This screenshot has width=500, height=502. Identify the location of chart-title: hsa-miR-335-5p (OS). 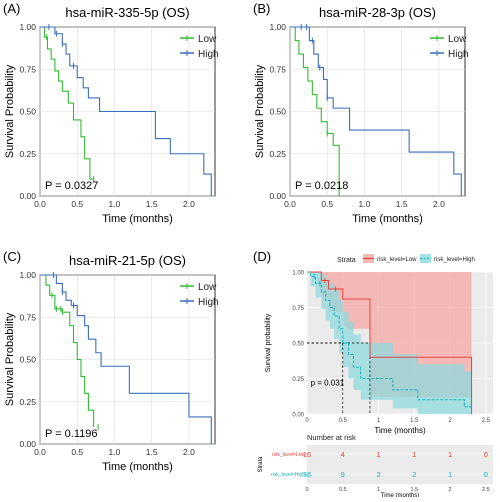
(127, 12).